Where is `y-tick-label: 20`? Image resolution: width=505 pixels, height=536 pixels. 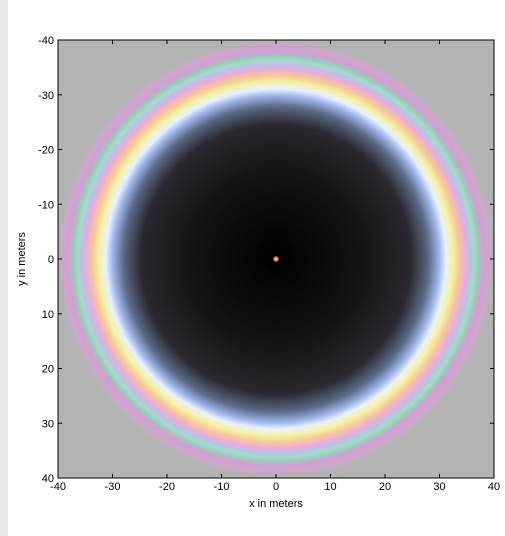
y-tick-label: 20 is located at coordinates (48, 370).